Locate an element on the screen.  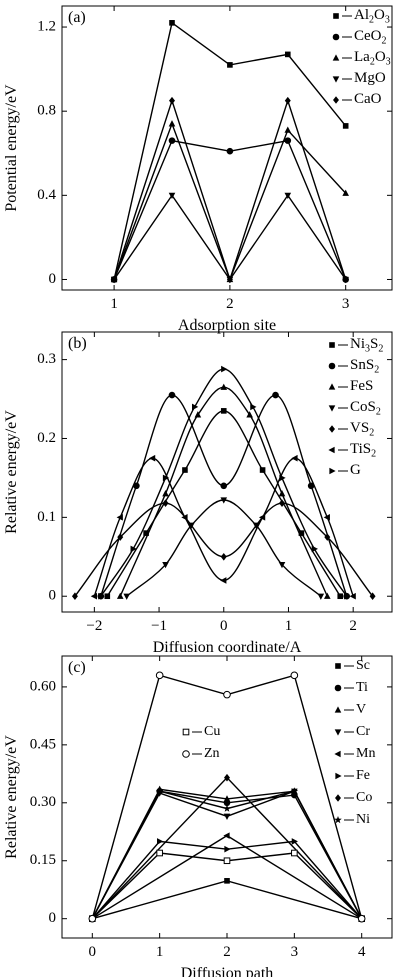
x-tick-label: −2 is located at coordinates (94, 626).